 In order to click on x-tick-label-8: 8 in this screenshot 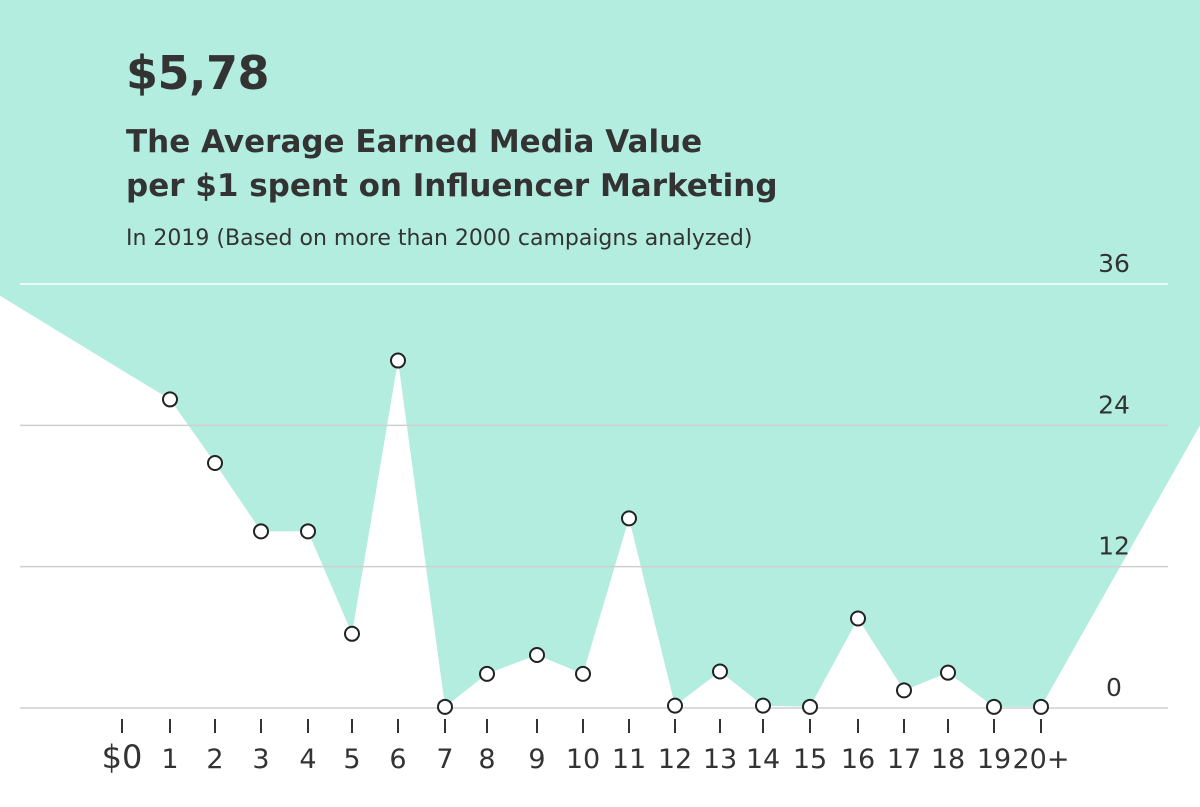, I will do `click(486, 759)`.